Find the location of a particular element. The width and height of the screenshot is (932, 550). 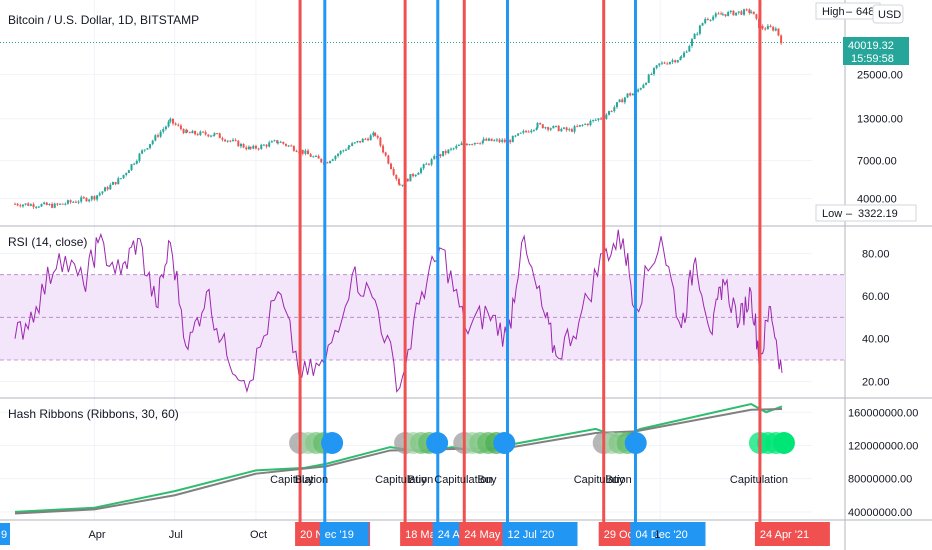

rsi-axis-label: 20.00 is located at coordinates (876, 382).